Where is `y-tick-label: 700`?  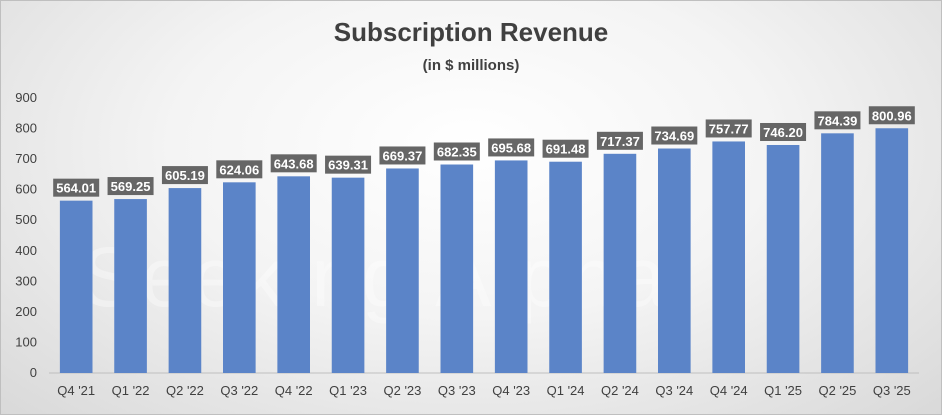
y-tick-label: 700 is located at coordinates (26, 158).